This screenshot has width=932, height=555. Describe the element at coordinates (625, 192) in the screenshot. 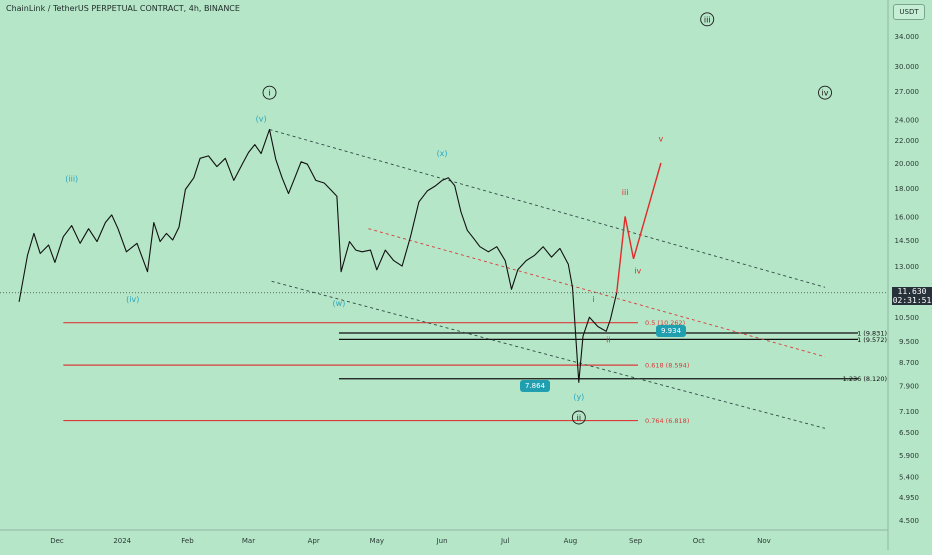

I see `projection-label: iii` at that location.